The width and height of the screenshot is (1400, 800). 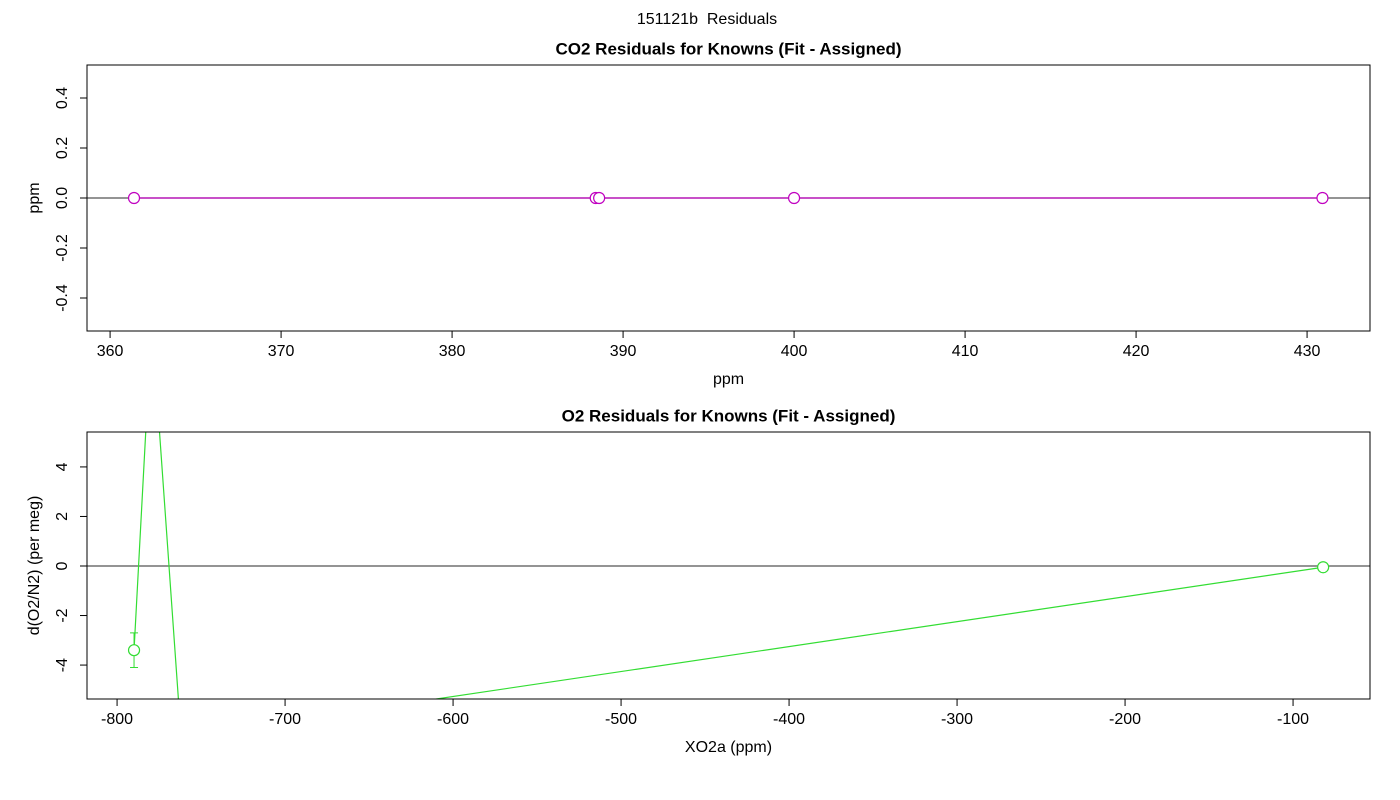 I want to click on y-axis-label: ppm, so click(x=34, y=197).